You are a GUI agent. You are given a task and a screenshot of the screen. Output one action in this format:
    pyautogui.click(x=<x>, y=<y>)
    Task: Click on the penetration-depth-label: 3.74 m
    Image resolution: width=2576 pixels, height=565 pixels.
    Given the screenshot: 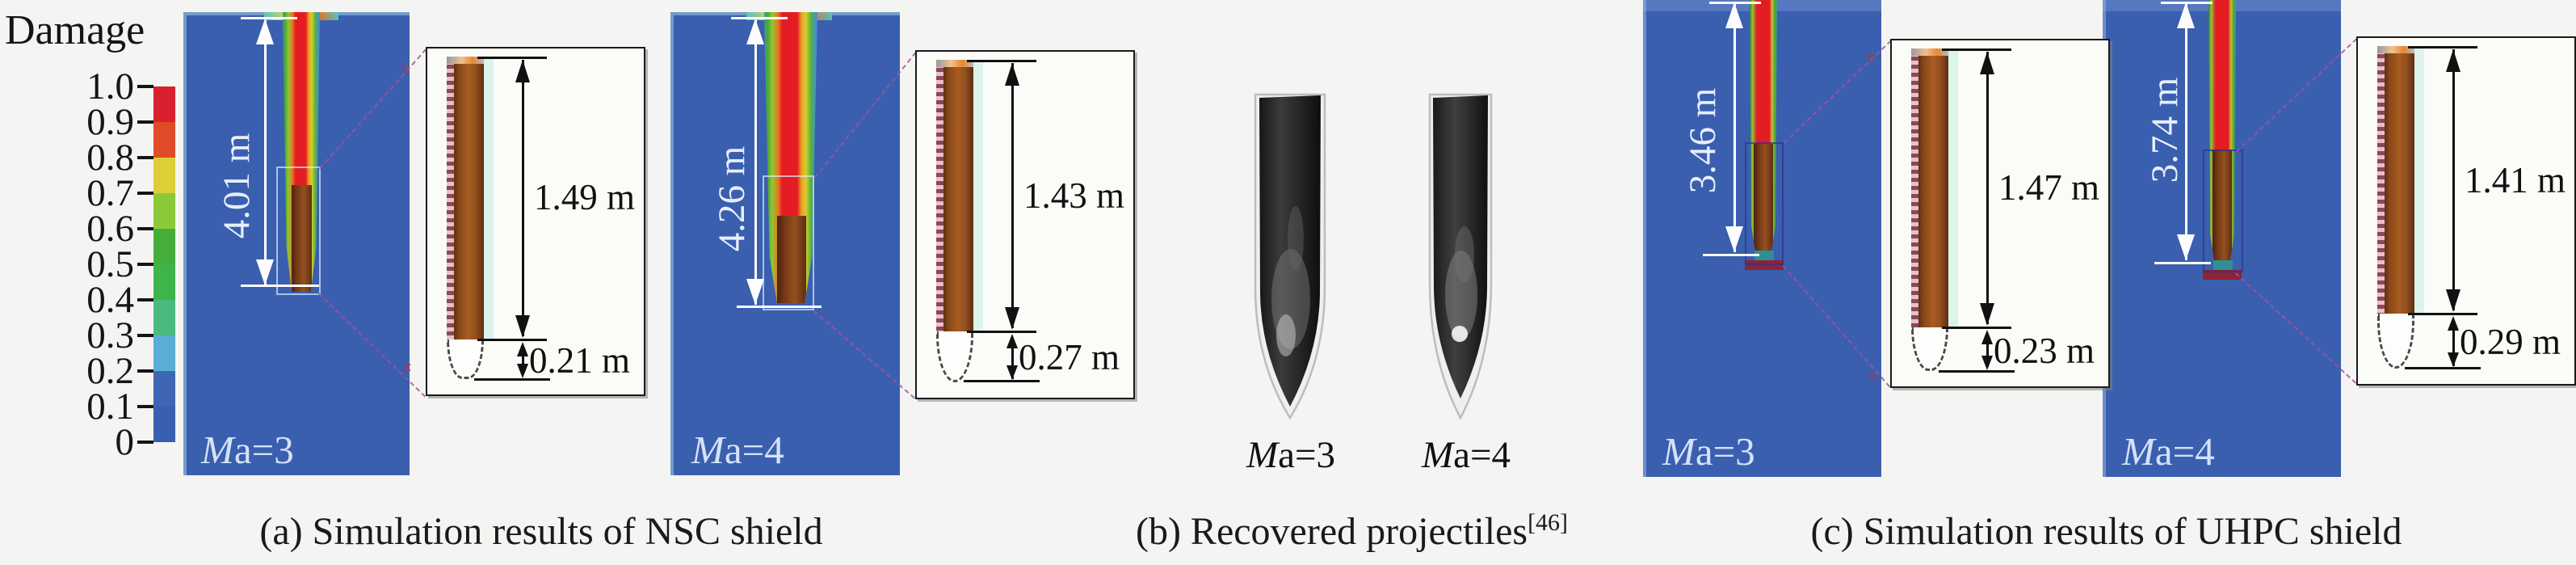 What is the action you would take?
    pyautogui.click(x=2165, y=130)
    